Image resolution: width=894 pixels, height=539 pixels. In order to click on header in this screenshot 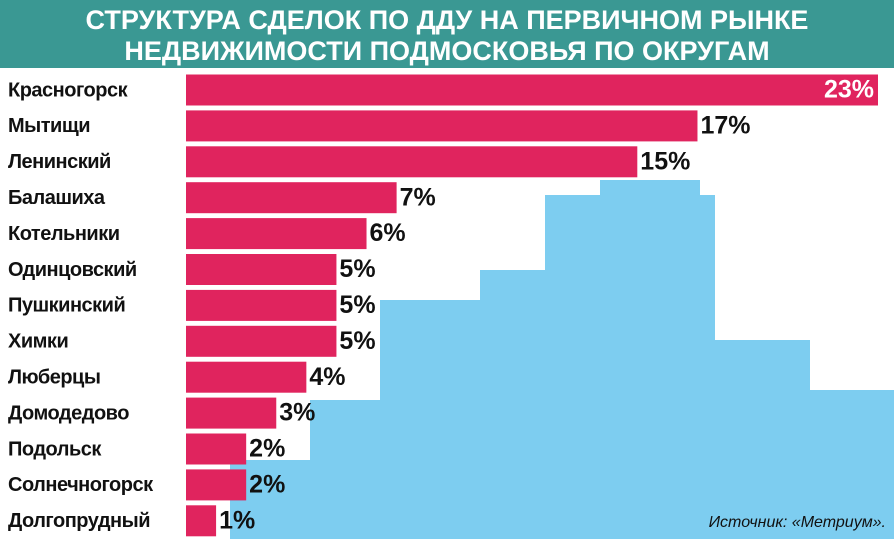, I will do `click(447, 34)`.